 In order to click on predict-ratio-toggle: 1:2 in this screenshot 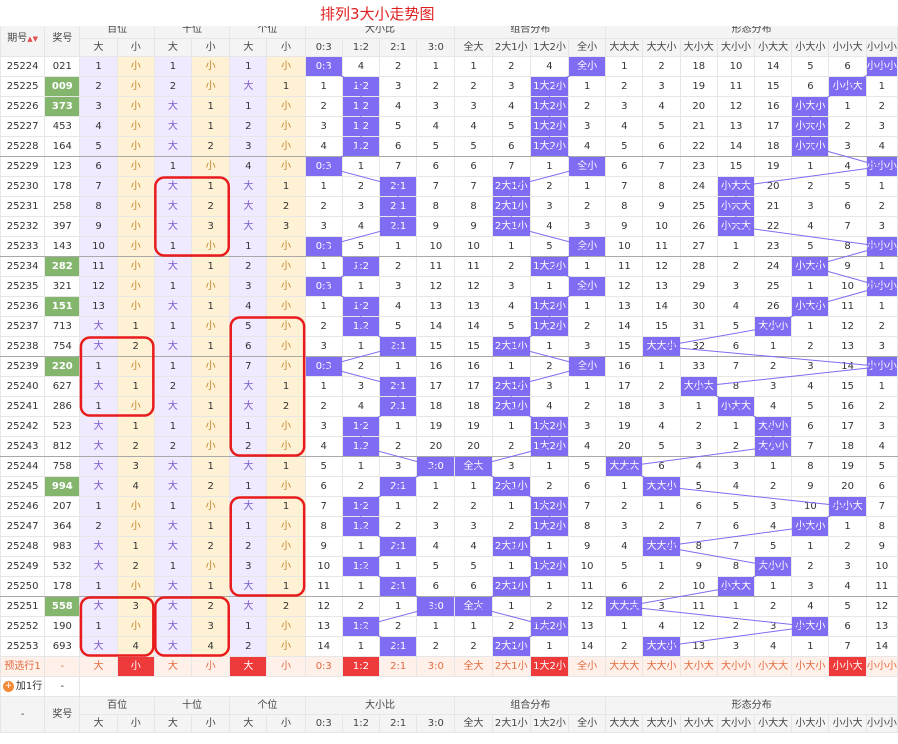, I will do `click(361, 666)`.